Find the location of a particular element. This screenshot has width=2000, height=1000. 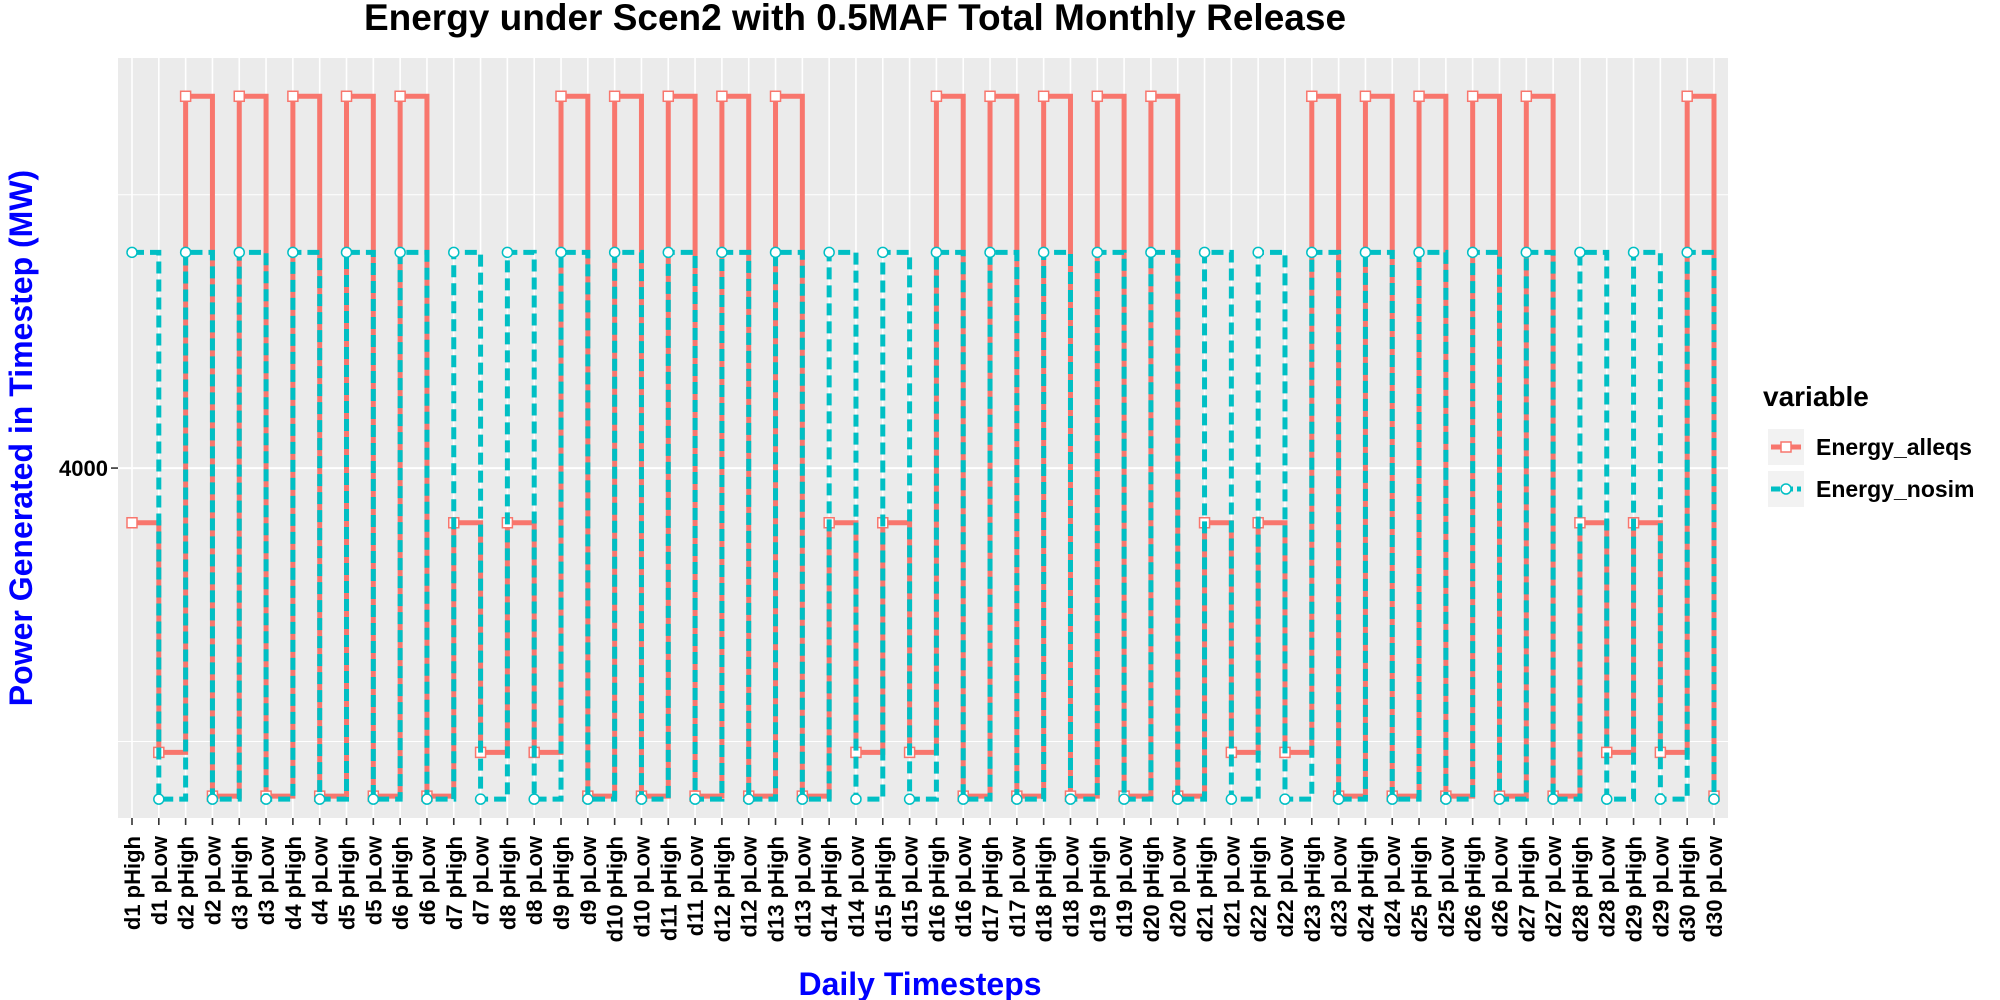

x-tick-label: d27 pLow is located at coordinates (1553, 886).